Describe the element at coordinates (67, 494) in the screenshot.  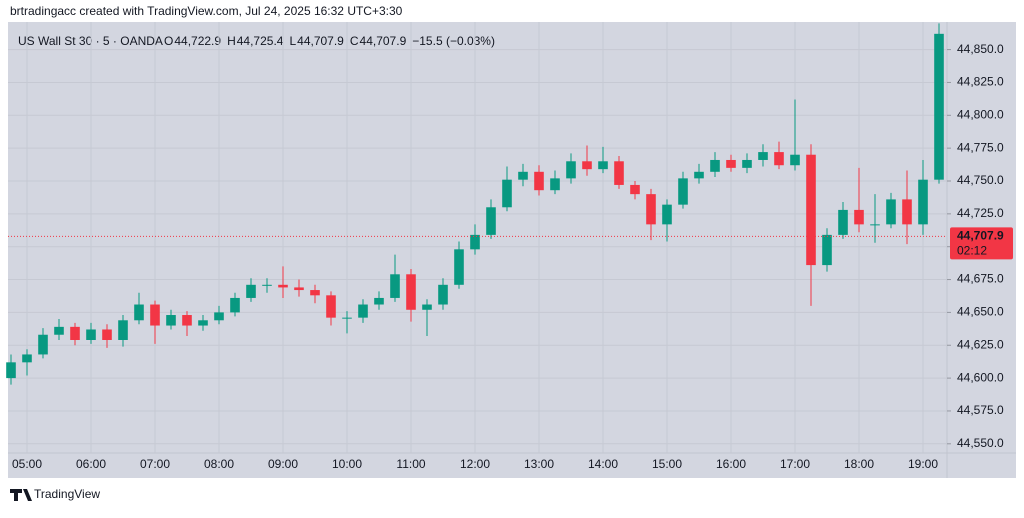
I see `footer-brand: TradingView` at that location.